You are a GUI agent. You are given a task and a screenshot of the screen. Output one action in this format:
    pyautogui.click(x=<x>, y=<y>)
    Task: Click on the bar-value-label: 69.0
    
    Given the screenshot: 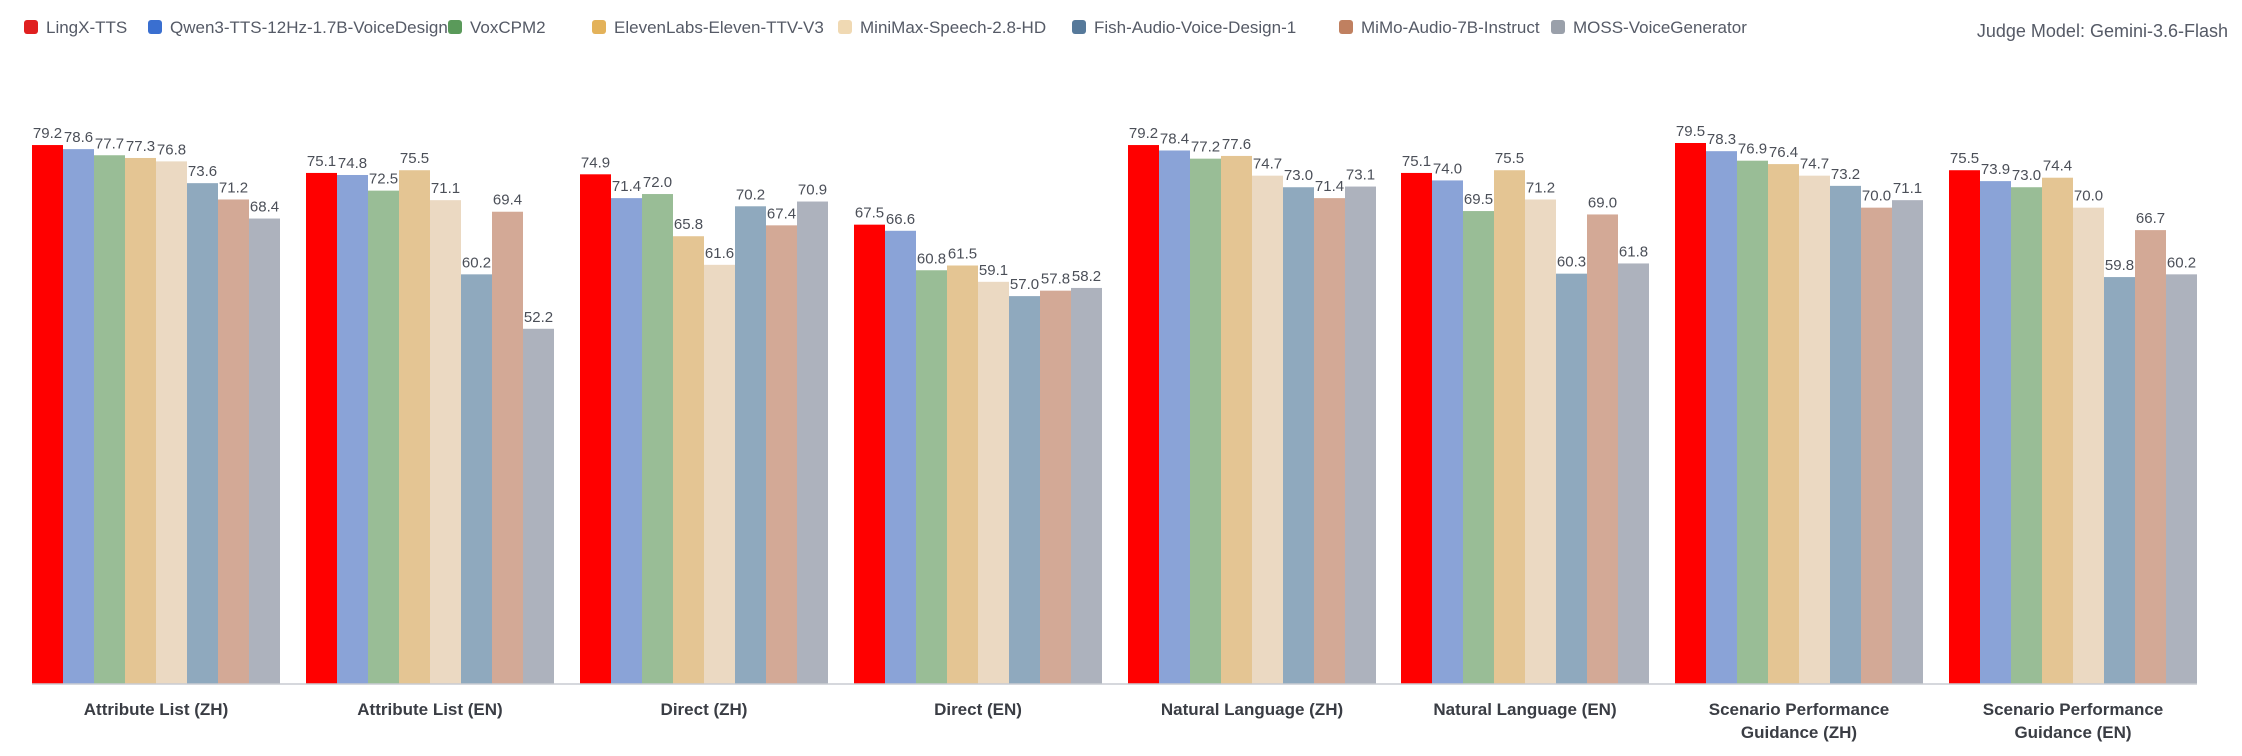 What is the action you would take?
    pyautogui.click(x=1602, y=202)
    